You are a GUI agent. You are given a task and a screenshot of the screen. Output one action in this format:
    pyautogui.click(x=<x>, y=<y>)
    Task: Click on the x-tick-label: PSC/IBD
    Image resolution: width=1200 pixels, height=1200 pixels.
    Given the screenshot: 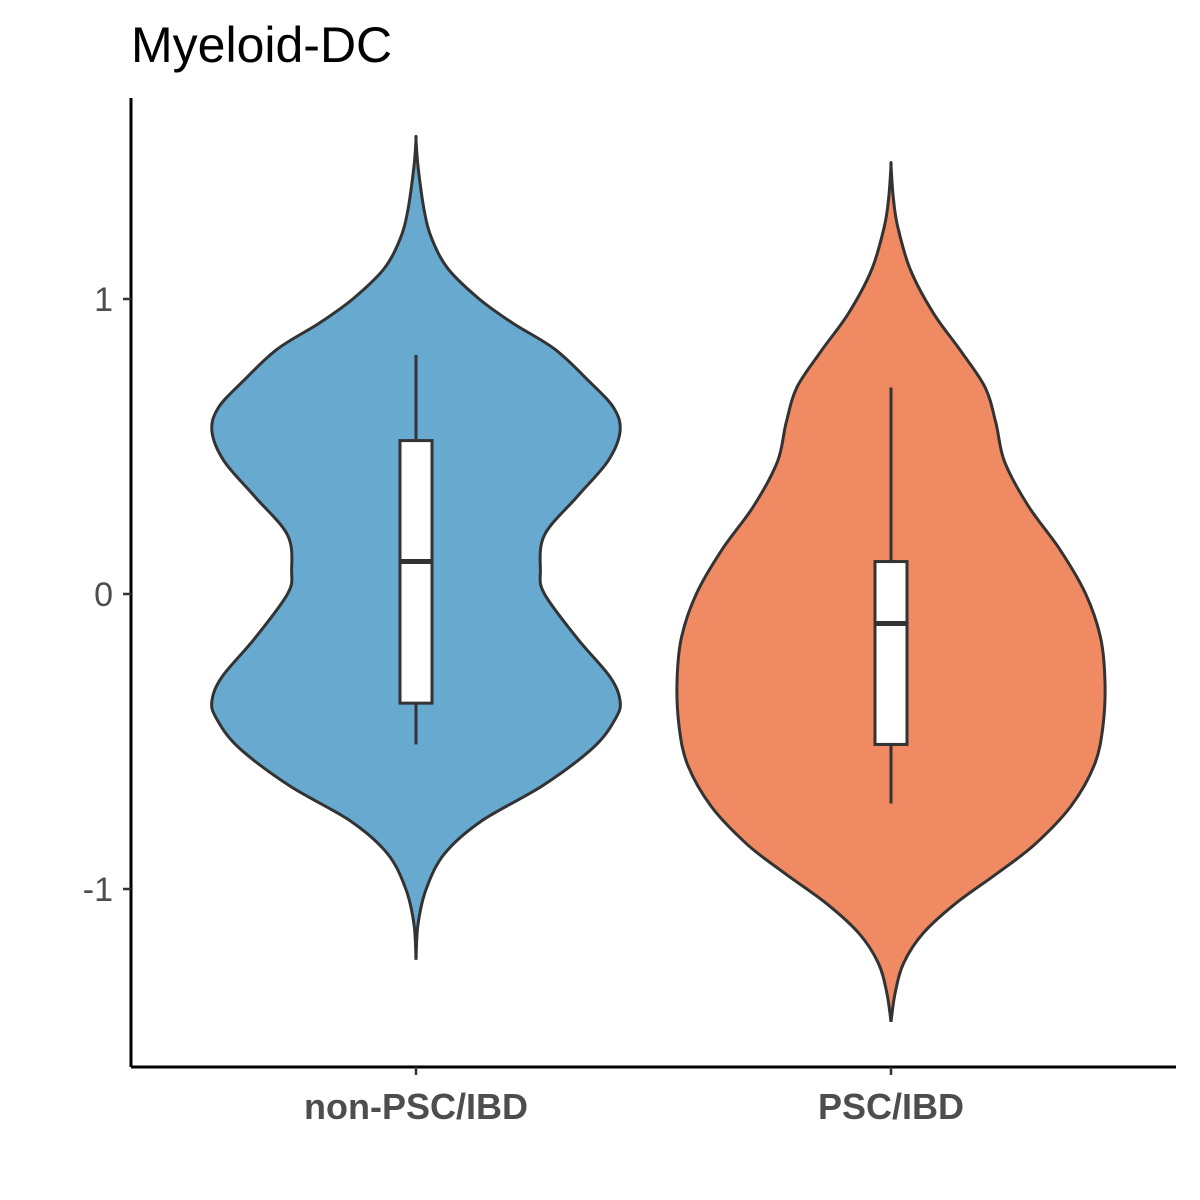 What is the action you would take?
    pyautogui.click(x=891, y=1106)
    